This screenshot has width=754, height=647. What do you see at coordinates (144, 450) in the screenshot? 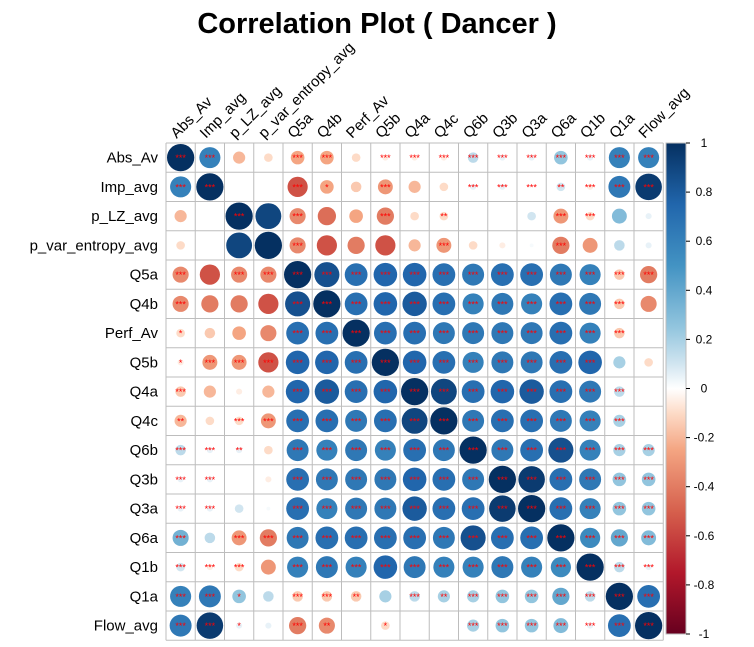
I see `row-label: Q6b` at bounding box center [144, 450].